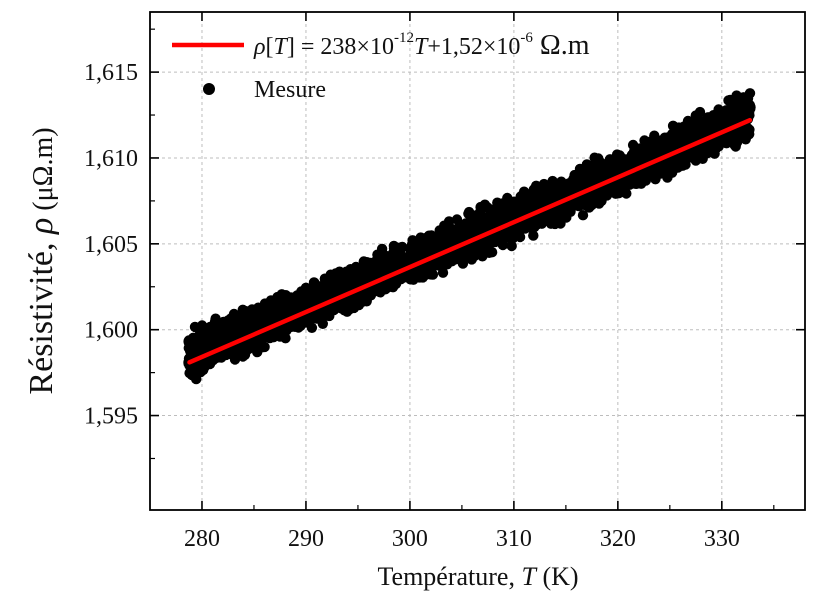 This screenshot has width=817, height=601. Describe the element at coordinates (111, 331) in the screenshot. I see `y-tick-label: 1,600` at that location.